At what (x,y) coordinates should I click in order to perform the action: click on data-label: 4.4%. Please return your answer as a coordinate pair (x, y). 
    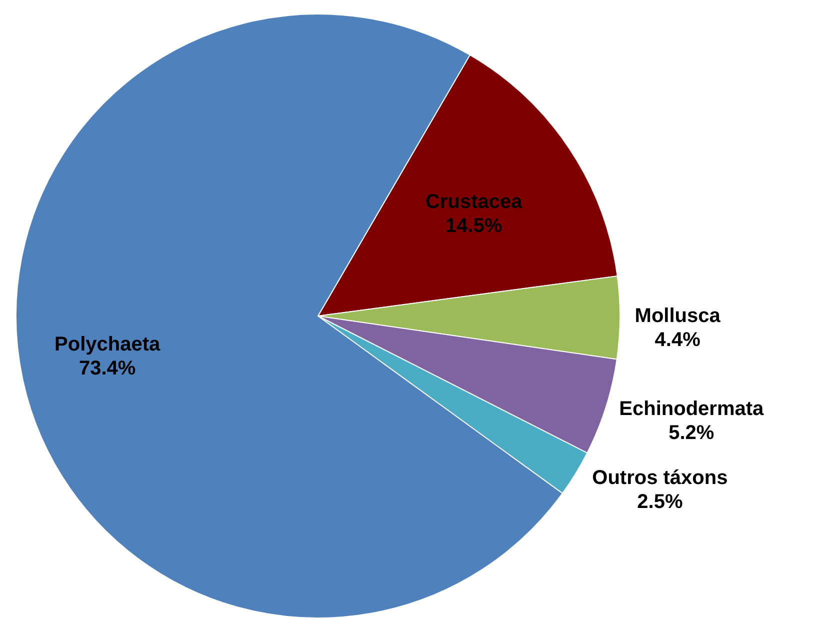
    Looking at the image, I should click on (677, 339).